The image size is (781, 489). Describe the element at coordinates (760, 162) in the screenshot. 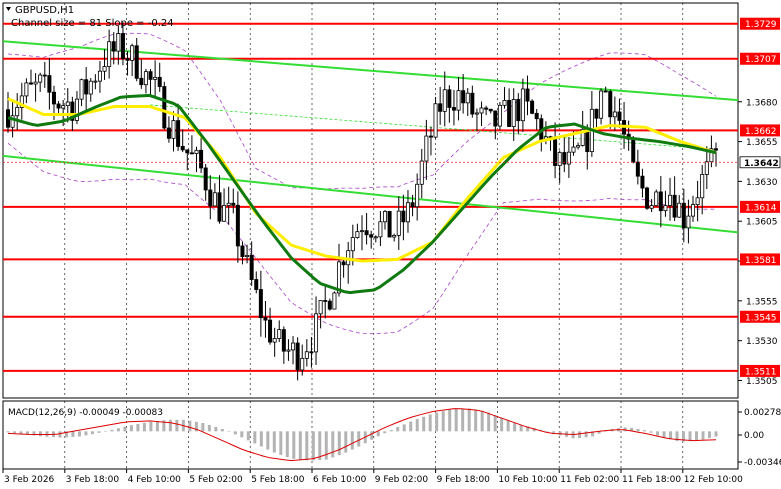

I see `current-price-tag-box` at that location.